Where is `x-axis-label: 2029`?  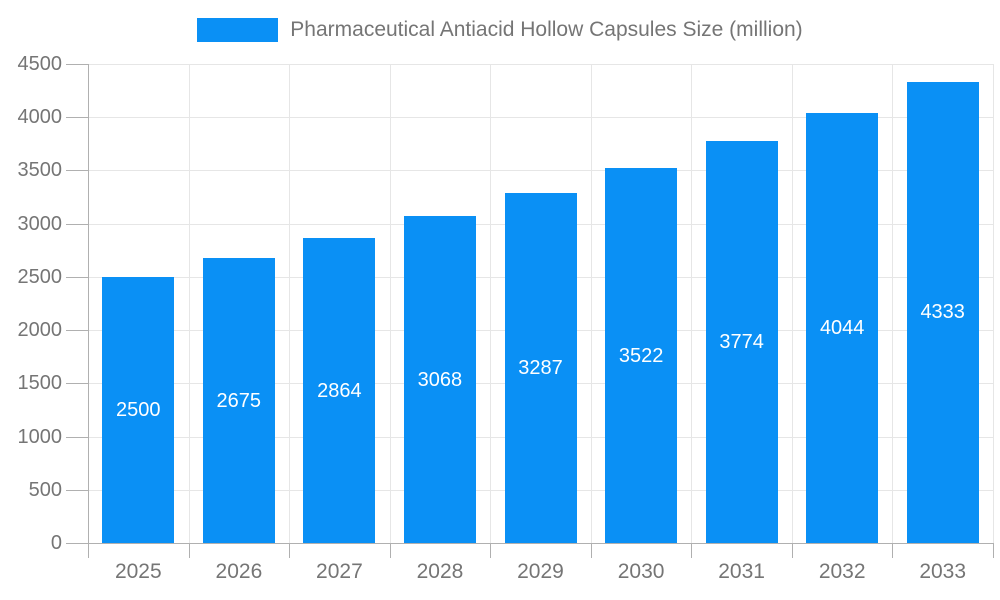 x-axis-label: 2029 is located at coordinates (540, 571).